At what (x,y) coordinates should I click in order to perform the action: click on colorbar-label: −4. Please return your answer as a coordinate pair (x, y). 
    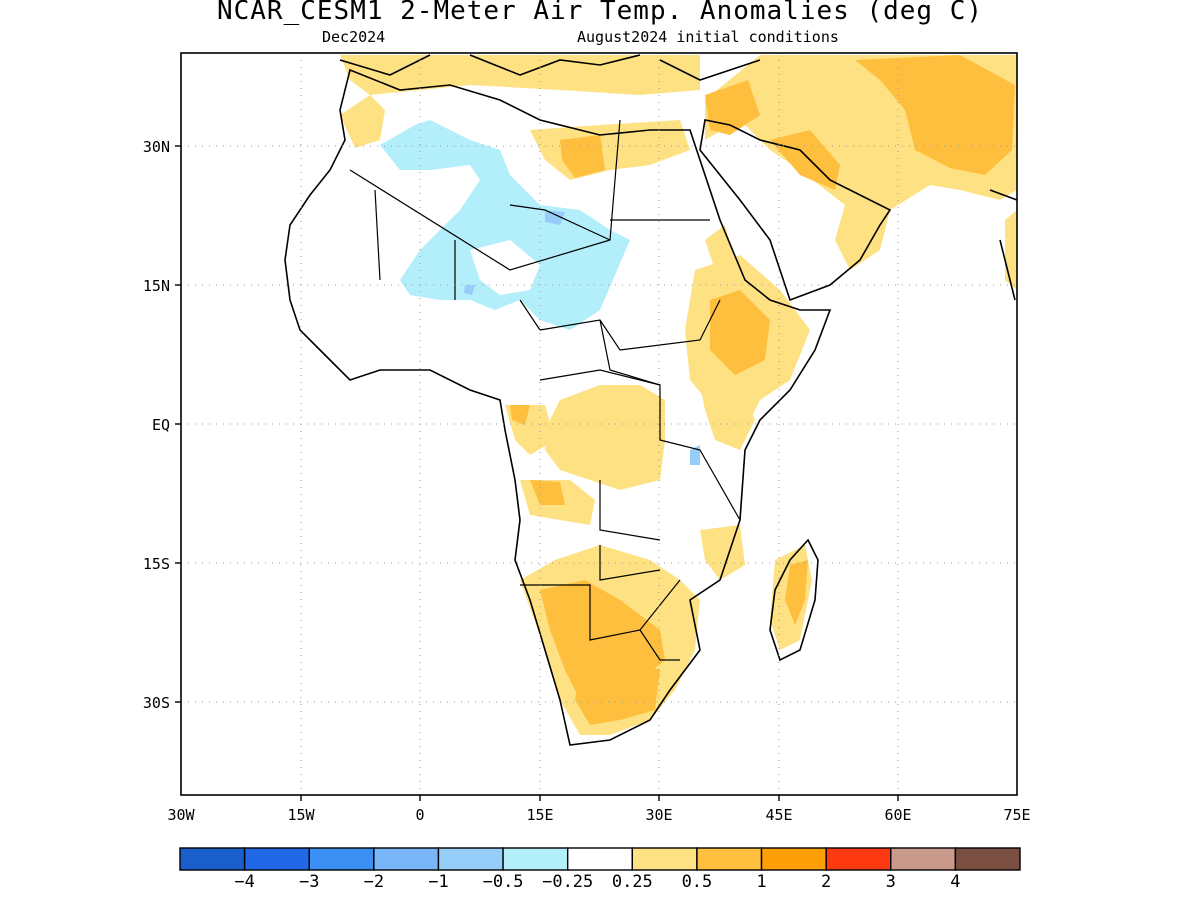
    Looking at the image, I should click on (244, 882).